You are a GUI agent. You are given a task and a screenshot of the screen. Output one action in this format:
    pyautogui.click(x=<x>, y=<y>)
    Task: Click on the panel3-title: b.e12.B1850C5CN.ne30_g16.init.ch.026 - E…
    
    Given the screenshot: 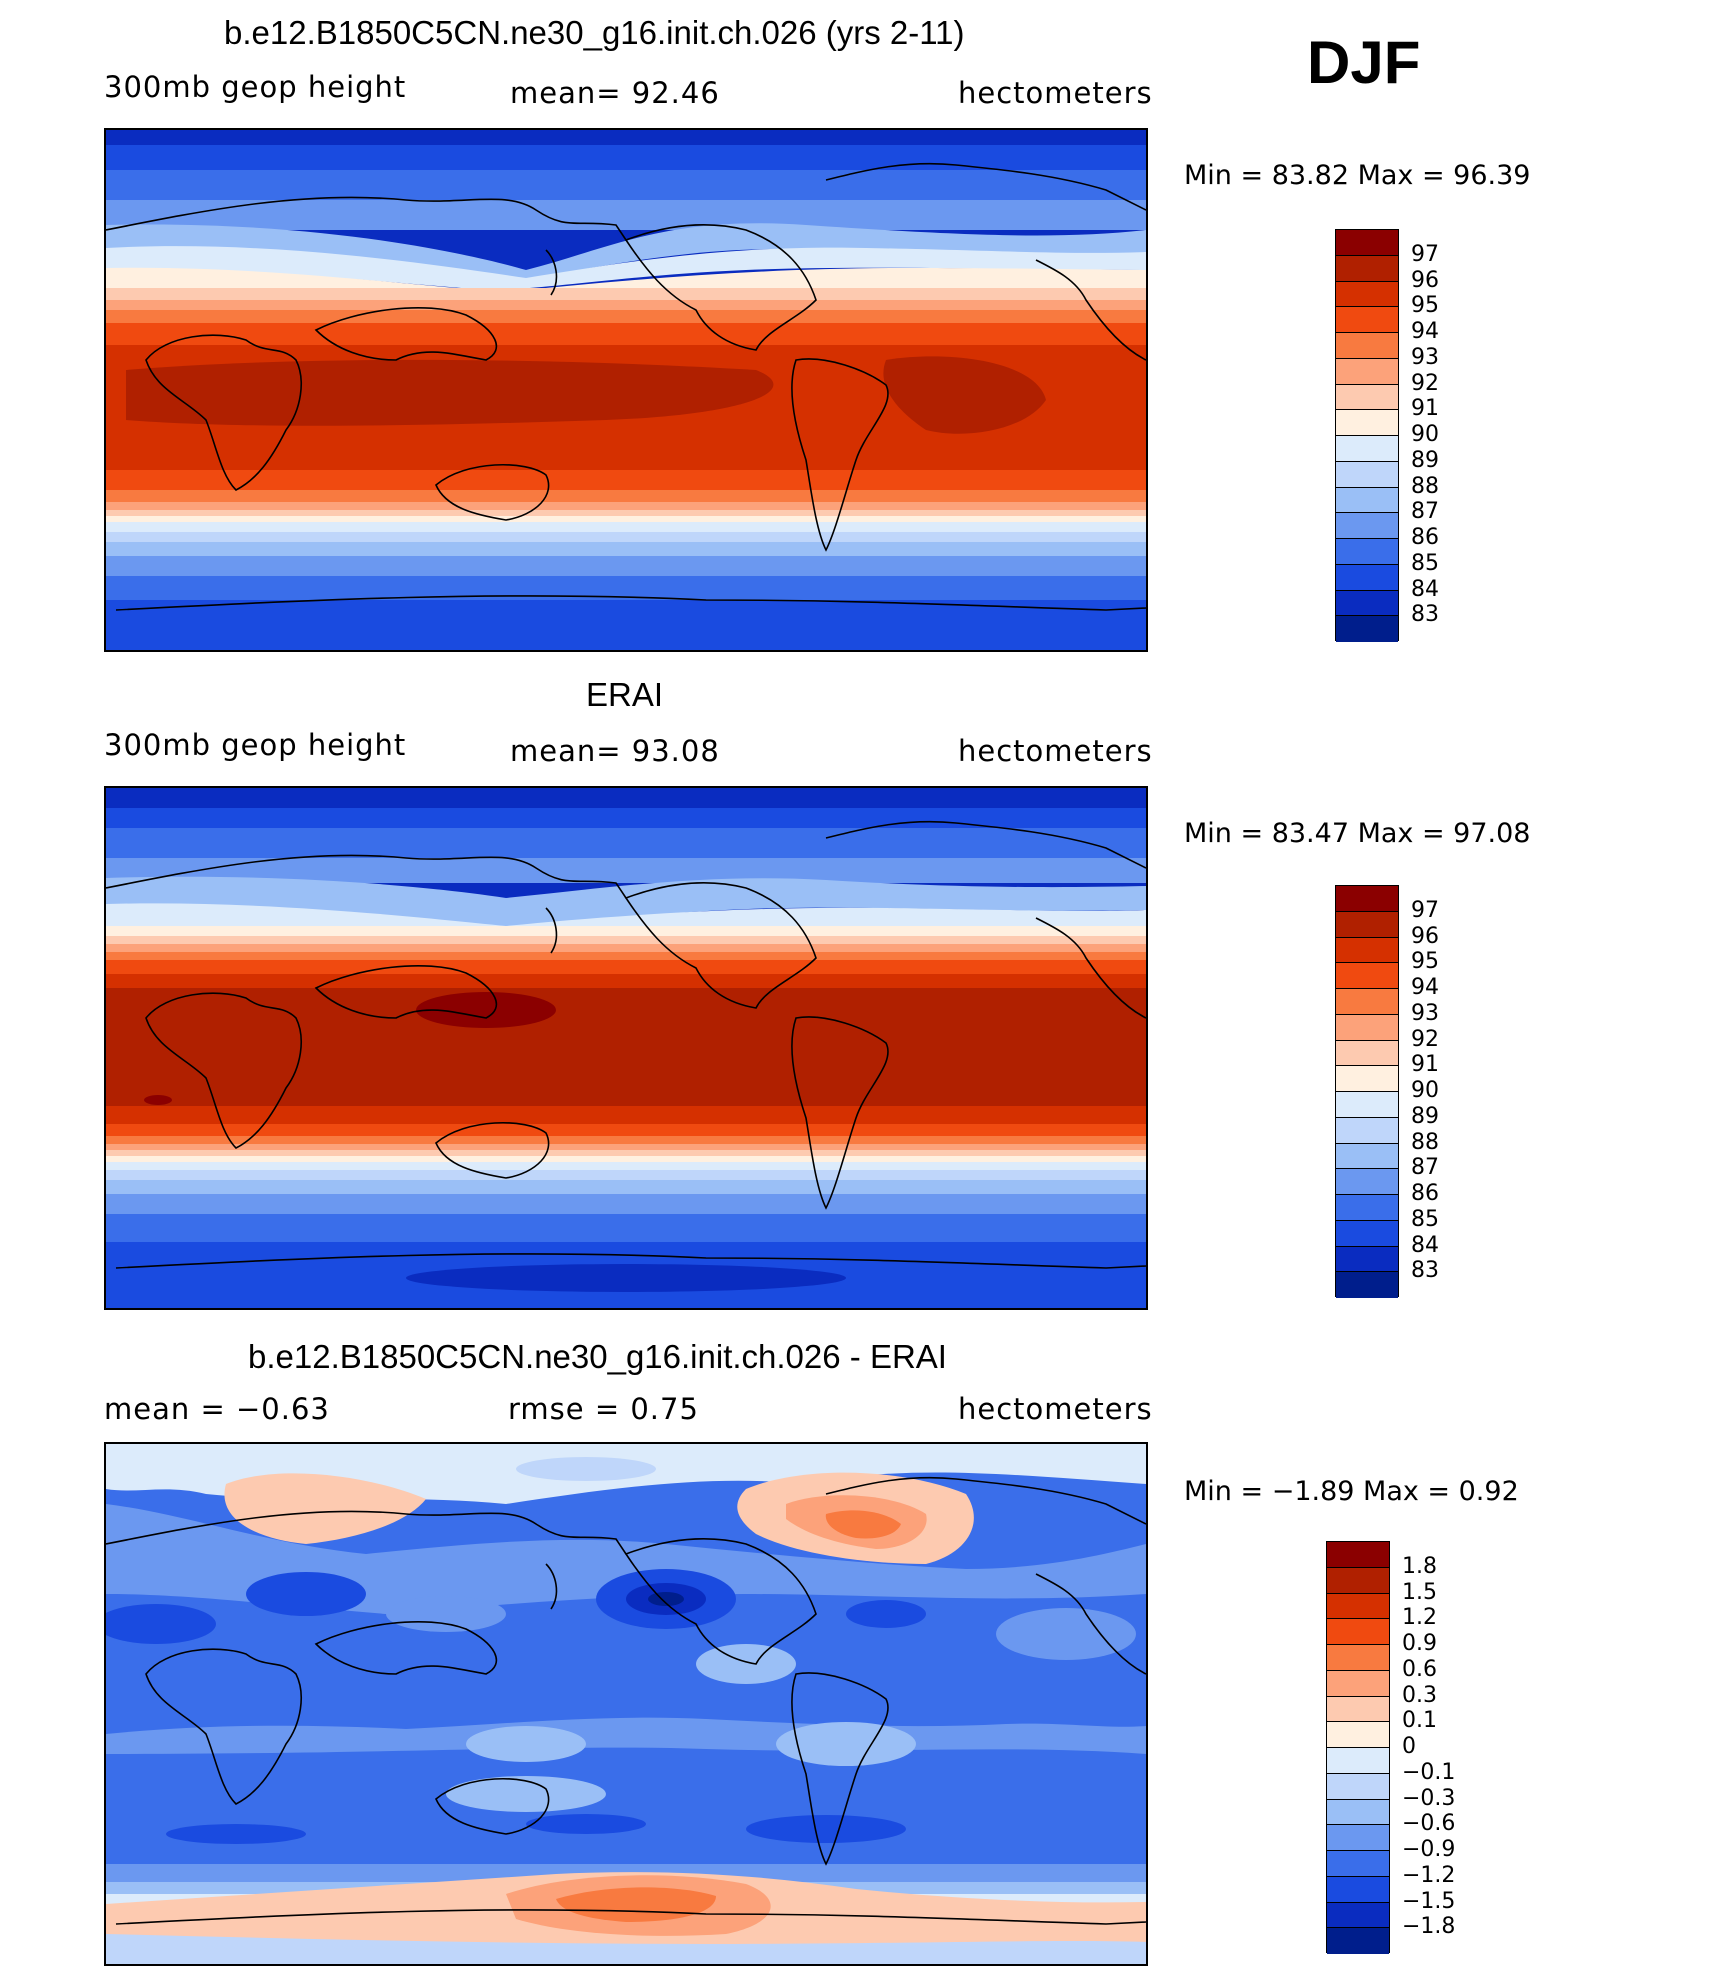 What is the action you would take?
    pyautogui.click(x=597, y=1356)
    